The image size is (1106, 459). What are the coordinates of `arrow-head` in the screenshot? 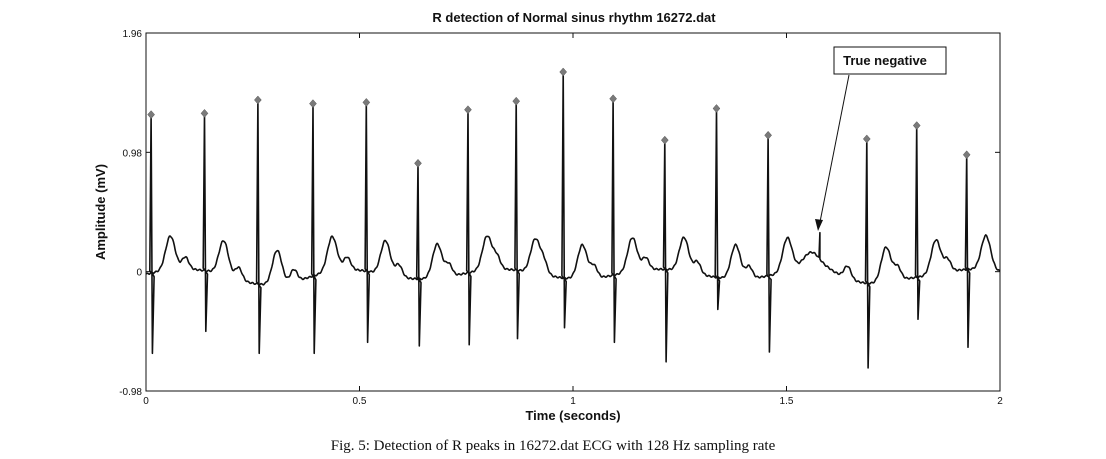 It's located at (819, 225).